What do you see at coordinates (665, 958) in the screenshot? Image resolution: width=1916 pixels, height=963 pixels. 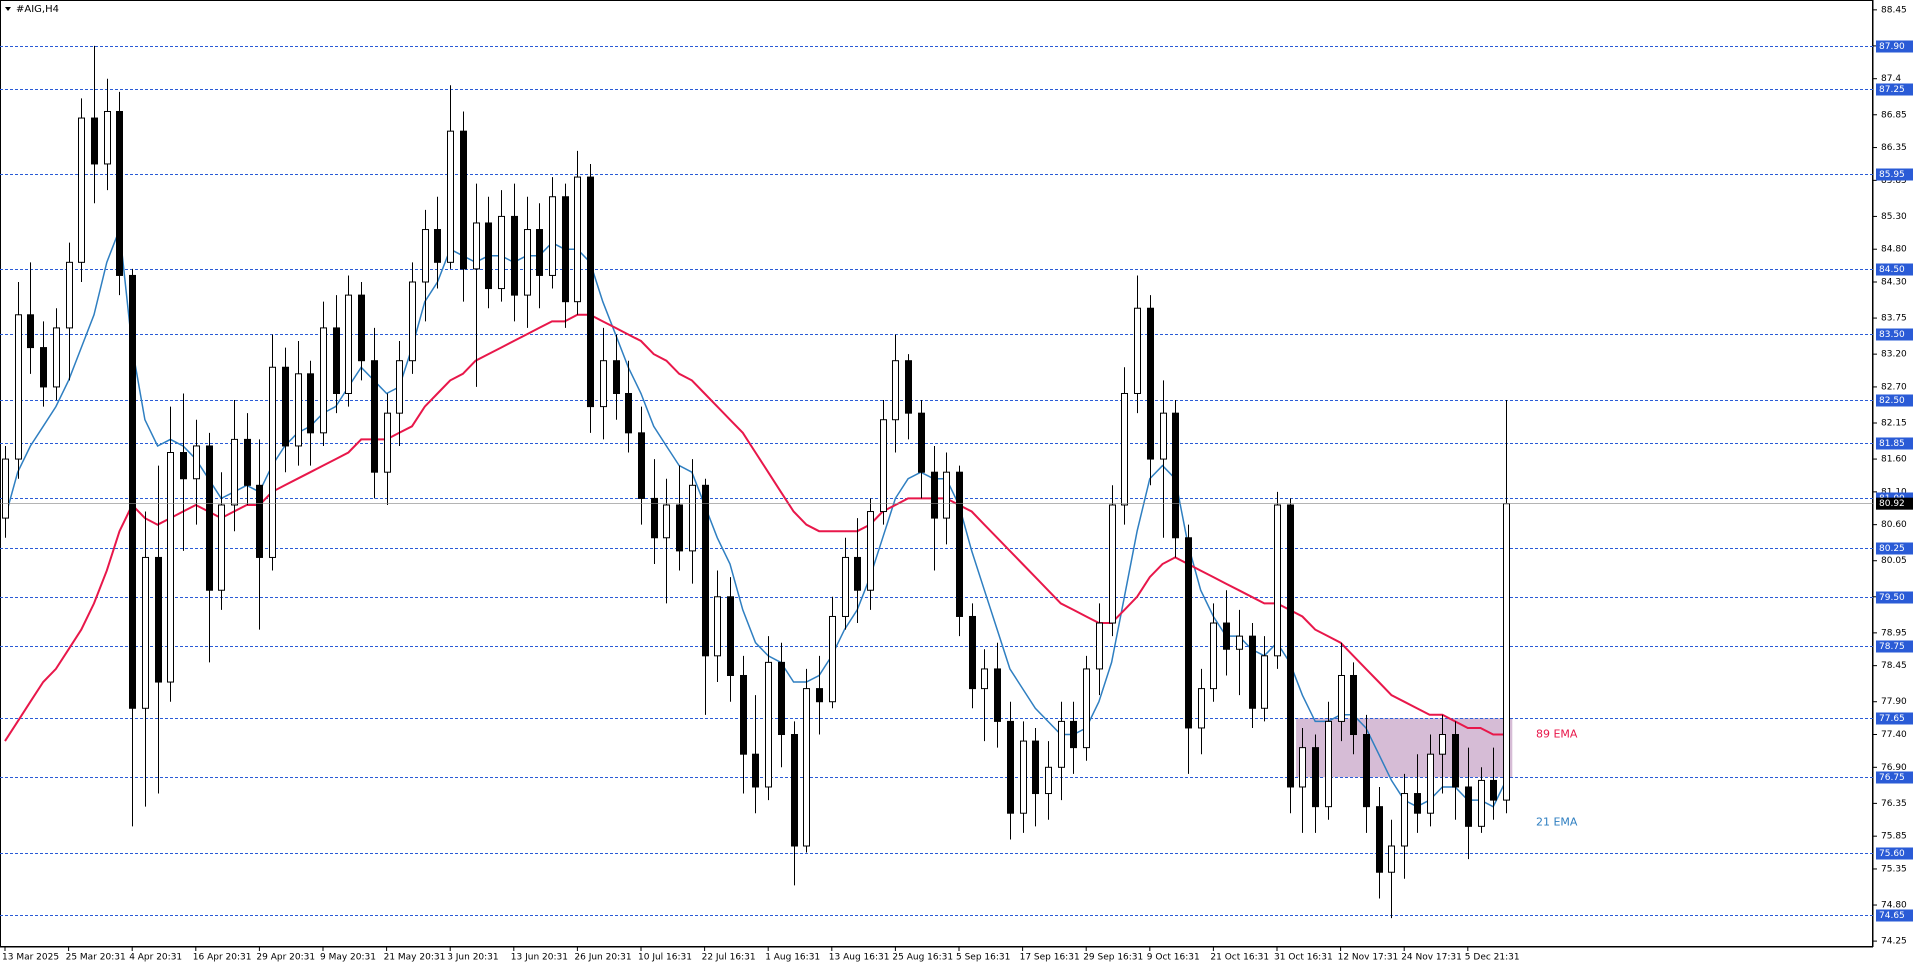 I see `x-tick-label: 10 Jul 16:31` at bounding box center [665, 958].